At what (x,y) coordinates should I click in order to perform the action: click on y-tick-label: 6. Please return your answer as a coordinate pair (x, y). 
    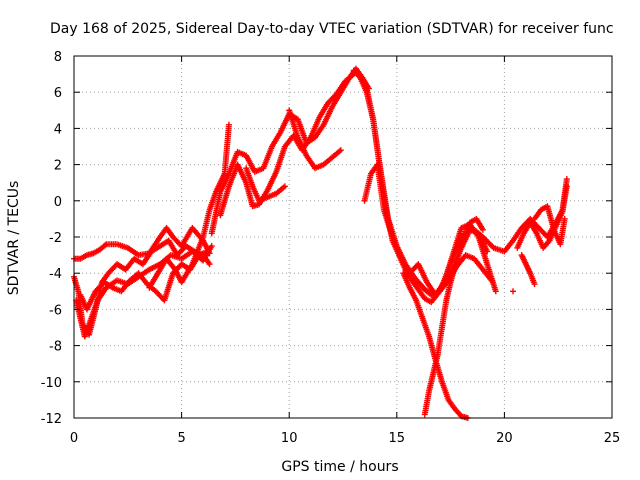
    Looking at the image, I should click on (58, 93).